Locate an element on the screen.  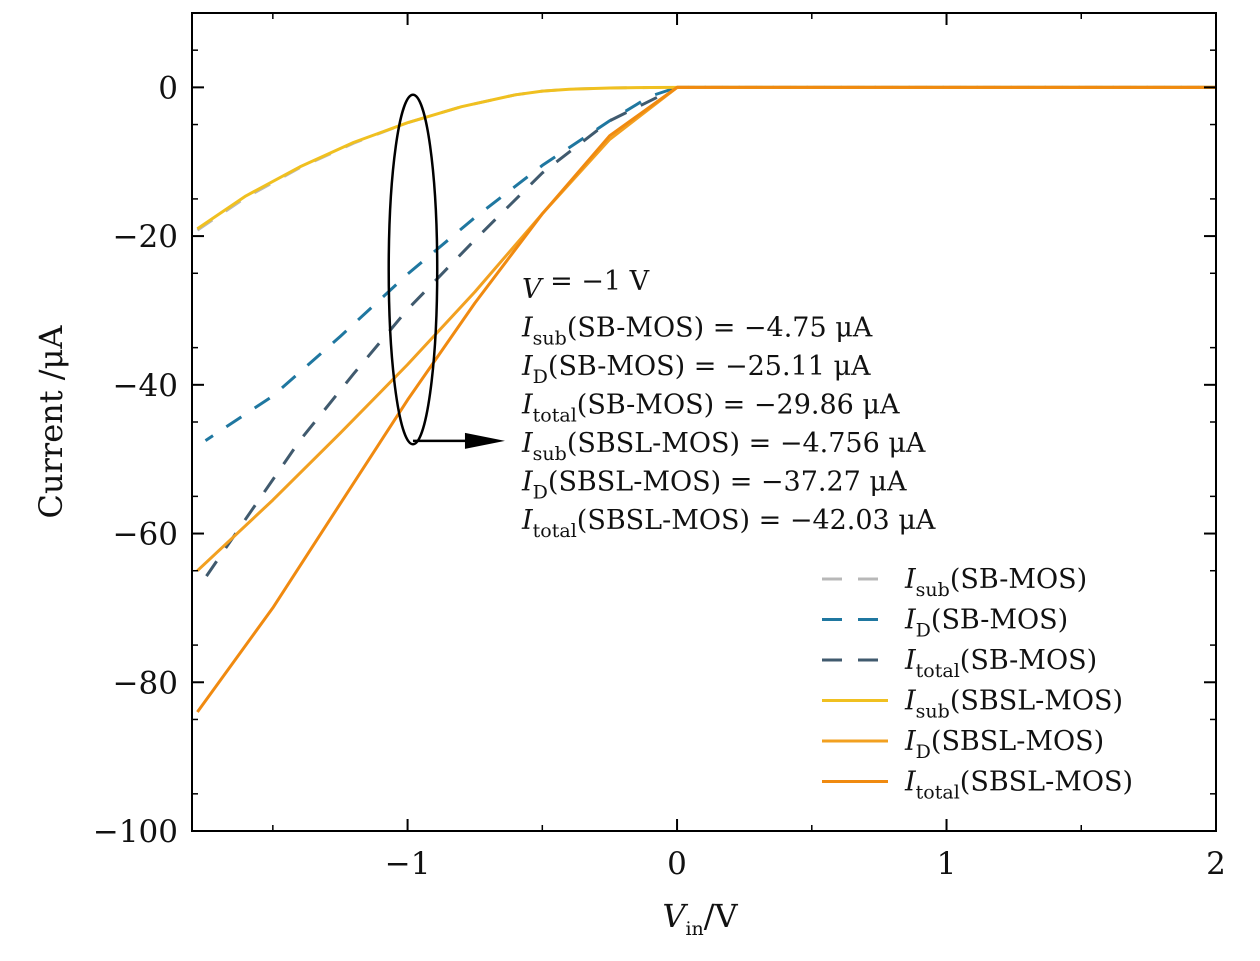
series-line-isub-sb-mos- is located at coordinates (706, 158).